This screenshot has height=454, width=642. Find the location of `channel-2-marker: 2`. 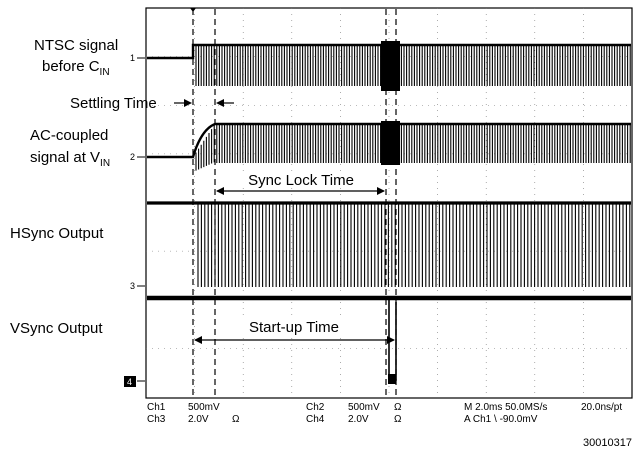

channel-2-marker: 2 is located at coordinates (132, 157).